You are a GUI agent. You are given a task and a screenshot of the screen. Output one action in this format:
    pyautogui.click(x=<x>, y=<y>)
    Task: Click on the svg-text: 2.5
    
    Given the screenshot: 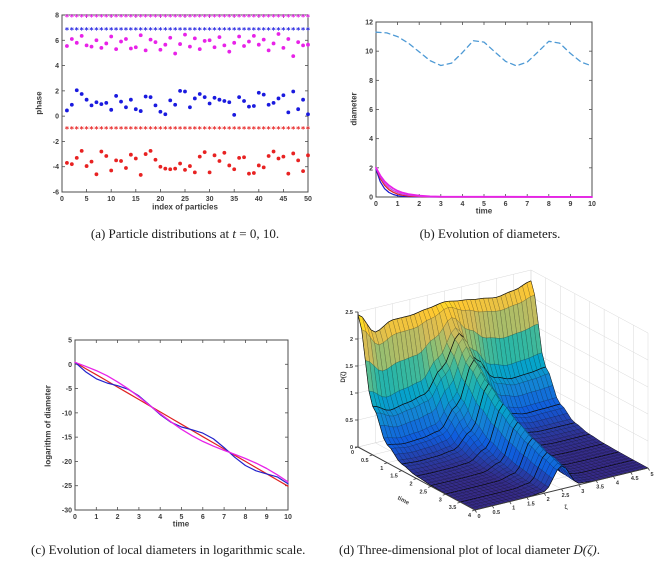 What is the action you would take?
    pyautogui.click(x=566, y=496)
    